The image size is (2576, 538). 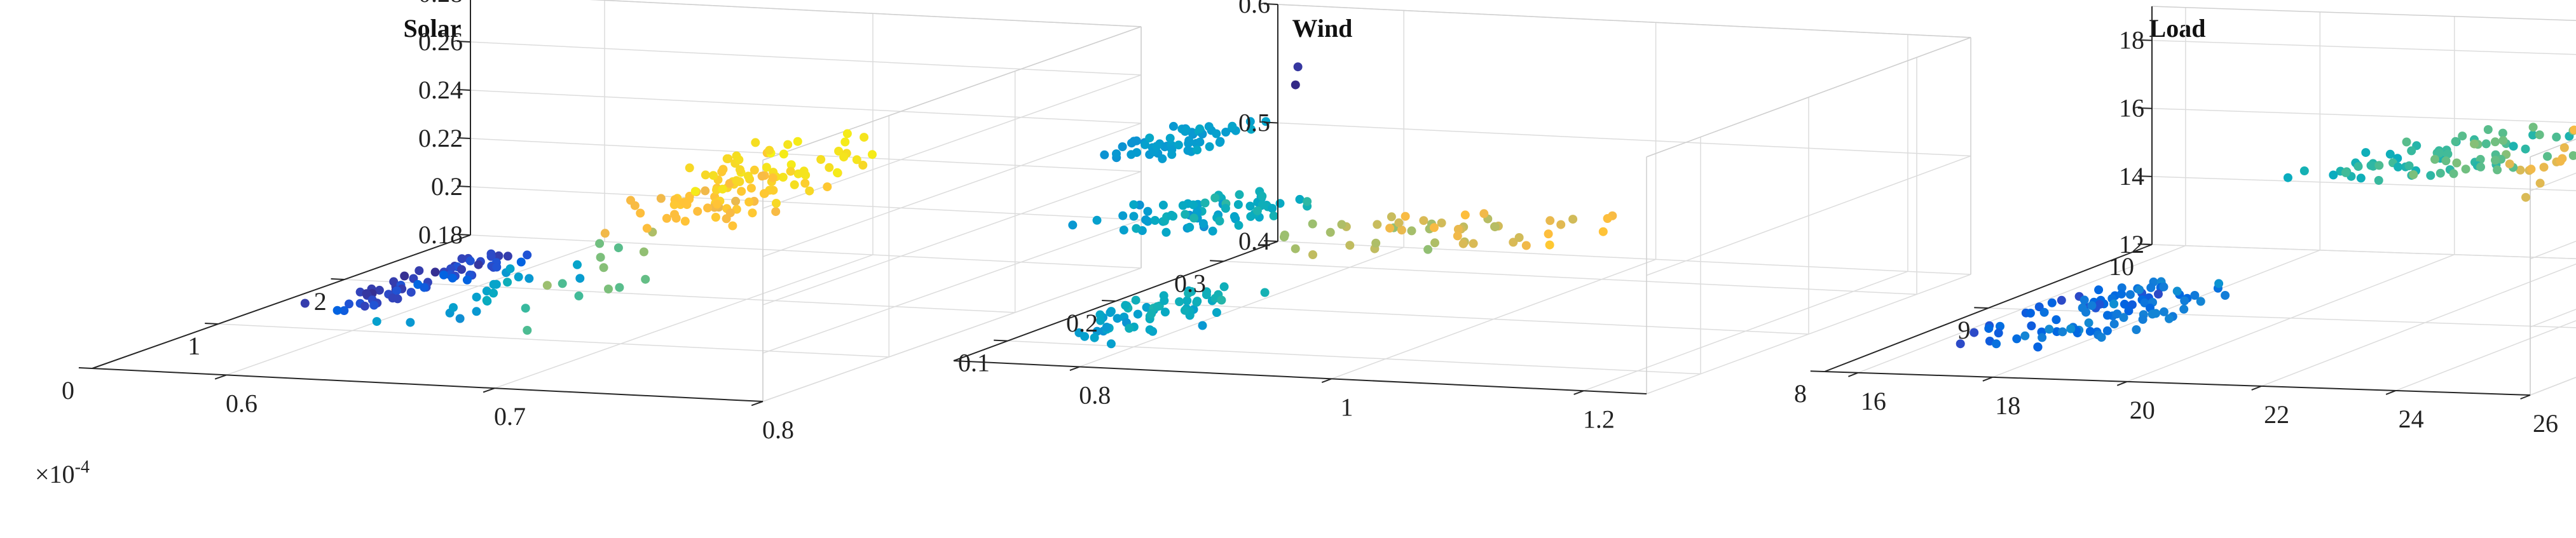 What do you see at coordinates (320, 301) in the screenshot?
I see `y-tick-label: 2` at bounding box center [320, 301].